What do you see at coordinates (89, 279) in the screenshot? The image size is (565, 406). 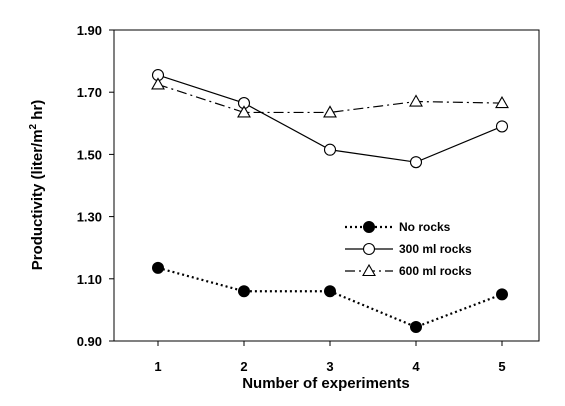 I see `y-tick-label: 1.10` at bounding box center [89, 279].